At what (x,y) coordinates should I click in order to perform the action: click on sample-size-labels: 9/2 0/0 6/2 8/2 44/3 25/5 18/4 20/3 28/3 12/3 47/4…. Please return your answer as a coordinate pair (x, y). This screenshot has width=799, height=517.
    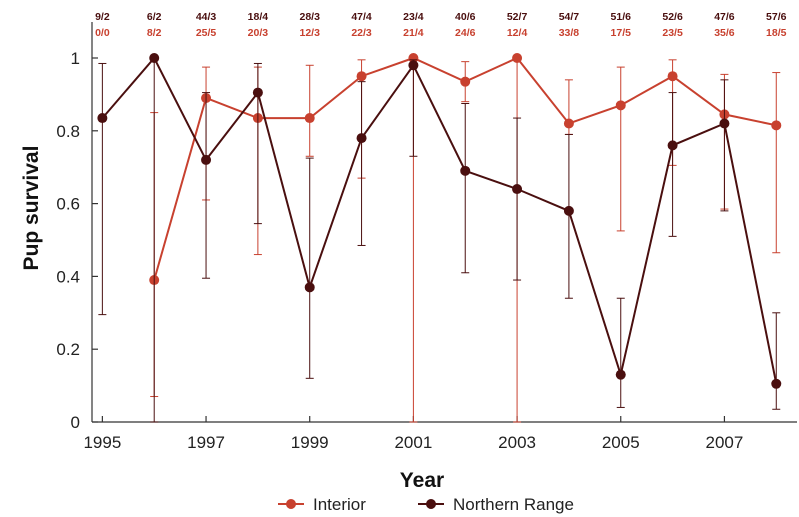
    Looking at the image, I should click on (441, 25).